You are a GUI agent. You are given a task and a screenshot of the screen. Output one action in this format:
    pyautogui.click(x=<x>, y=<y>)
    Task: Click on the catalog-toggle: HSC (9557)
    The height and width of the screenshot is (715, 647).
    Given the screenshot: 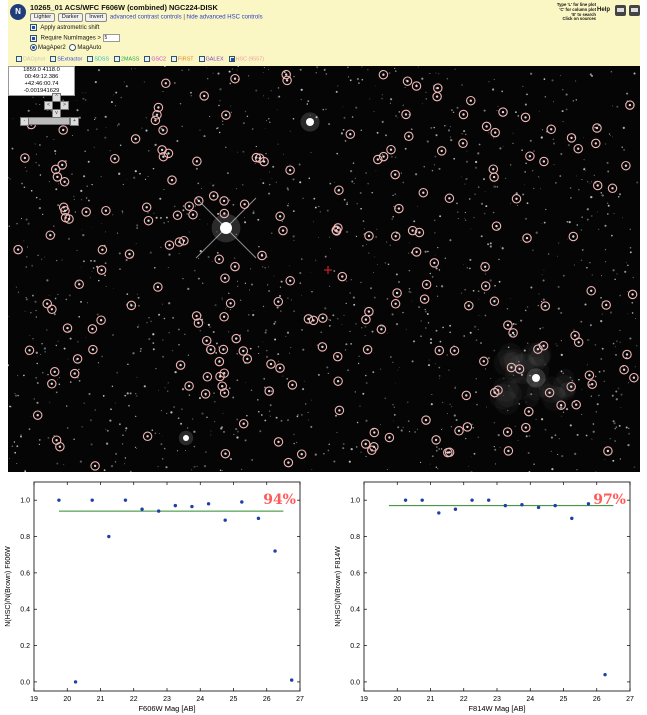 What is the action you would take?
    pyautogui.click(x=246, y=59)
    